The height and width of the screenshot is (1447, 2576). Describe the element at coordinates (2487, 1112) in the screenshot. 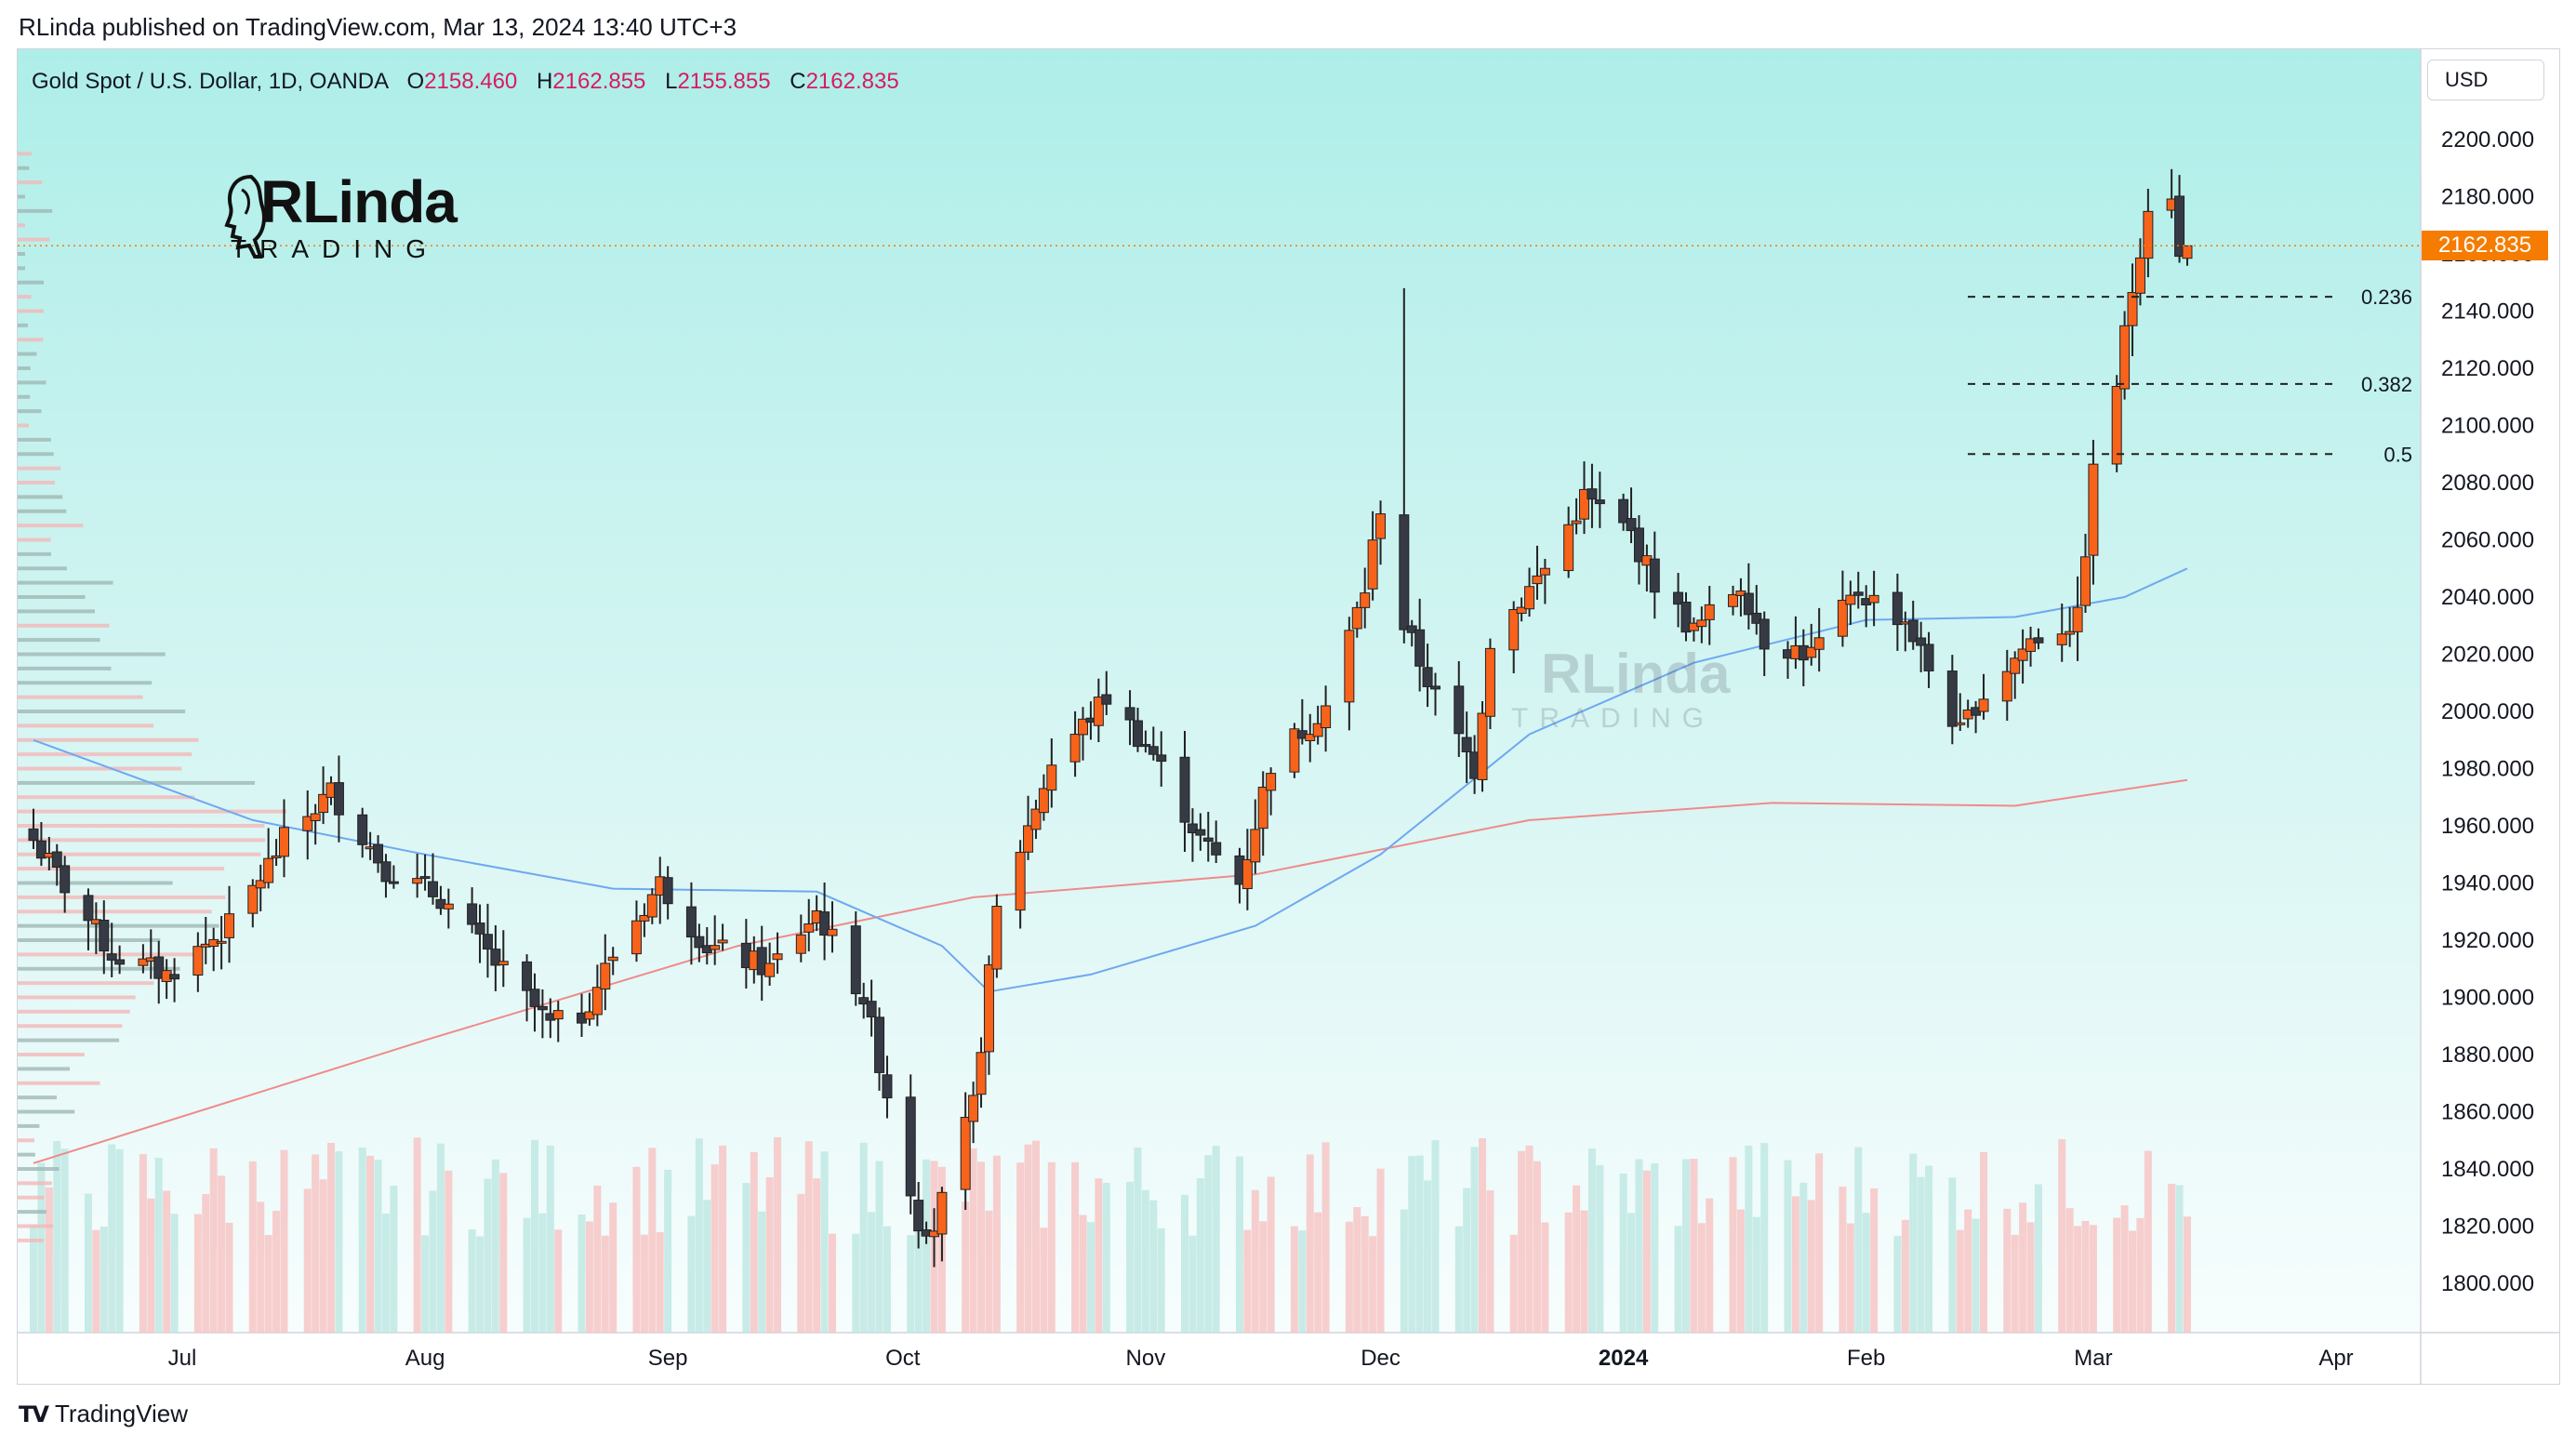

I see `y-tick-label: 1860.000` at that location.